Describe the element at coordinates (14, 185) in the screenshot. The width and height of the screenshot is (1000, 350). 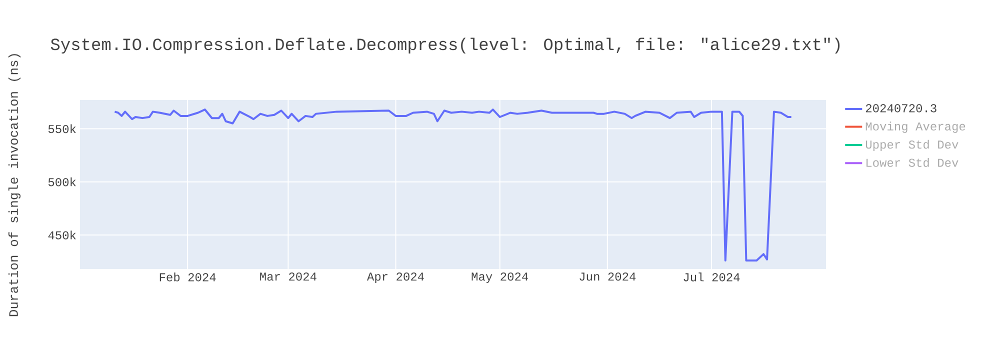
I see `y-axis-title: Duration of single invocation (ns)` at that location.